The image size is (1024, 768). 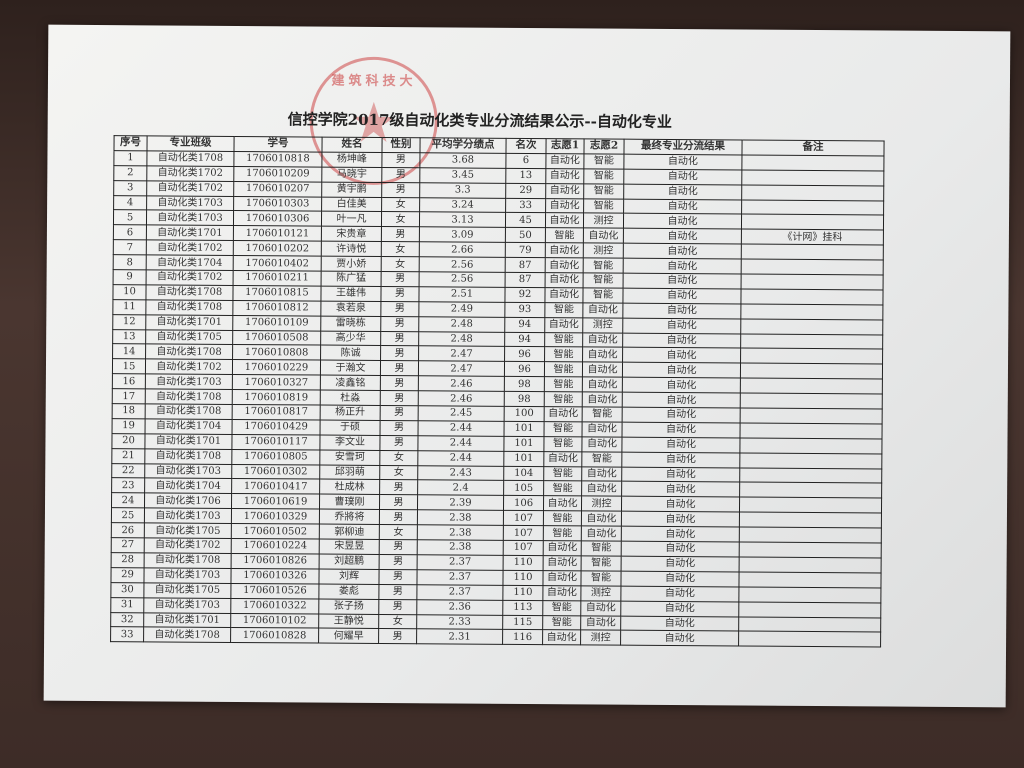 I want to click on cell-name: 曹璞刚, so click(x=349, y=502).